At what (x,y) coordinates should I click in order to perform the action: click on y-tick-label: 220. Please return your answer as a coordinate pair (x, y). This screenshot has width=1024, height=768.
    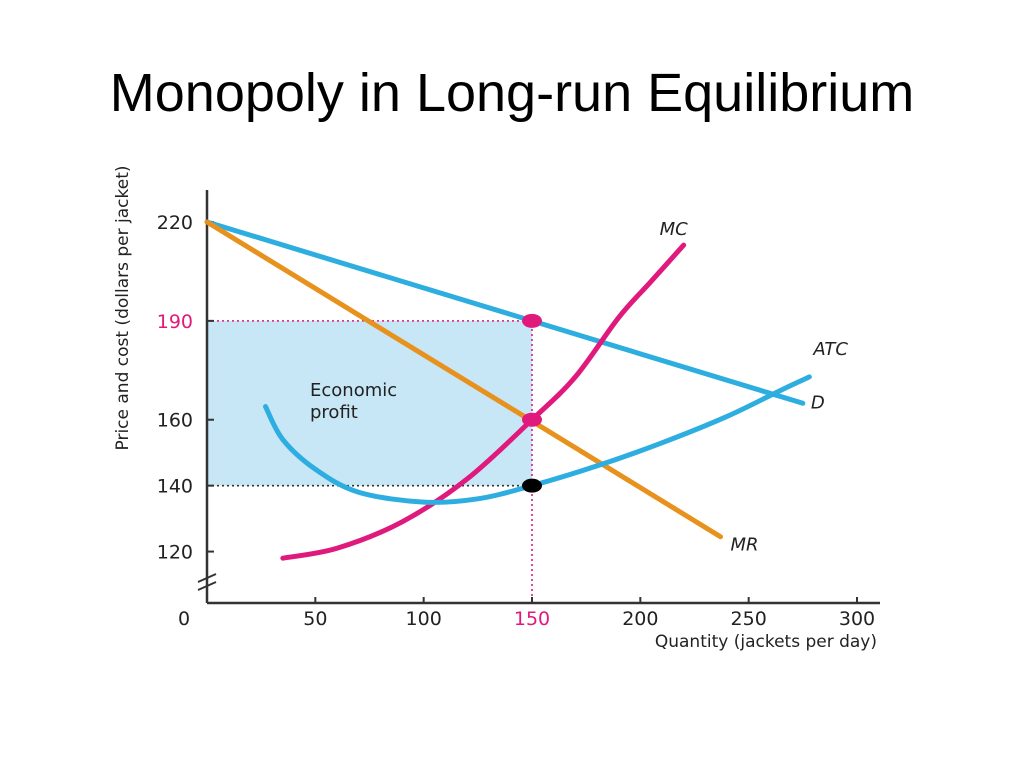
    Looking at the image, I should click on (175, 223).